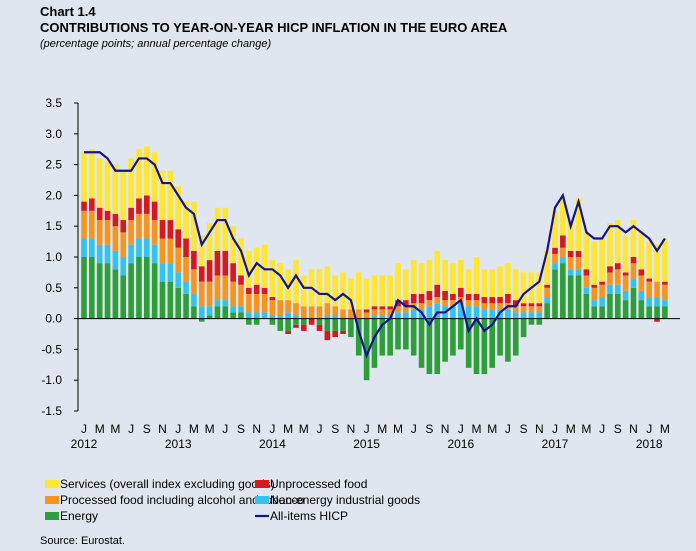 Image resolution: width=696 pixels, height=551 pixels. Describe the element at coordinates (53, 319) in the screenshot. I see `y-tick-label: 0.0` at that location.